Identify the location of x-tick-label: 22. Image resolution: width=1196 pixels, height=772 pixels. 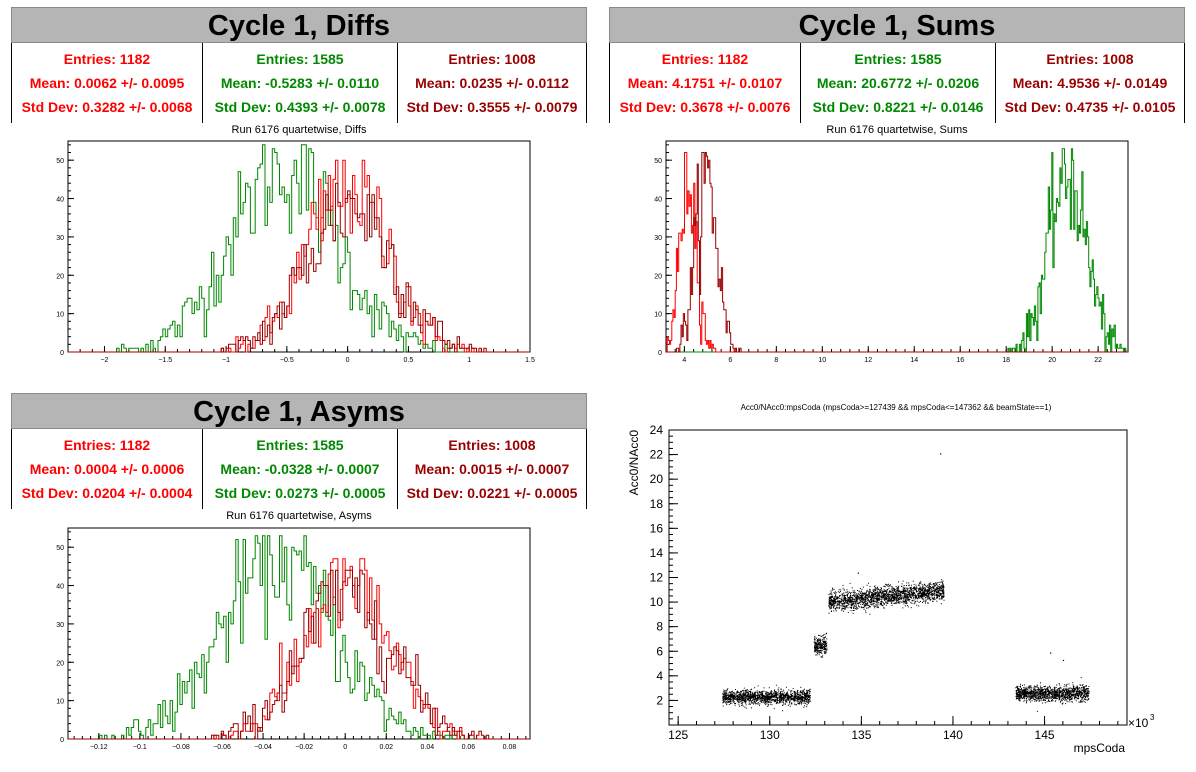
(1098, 360).